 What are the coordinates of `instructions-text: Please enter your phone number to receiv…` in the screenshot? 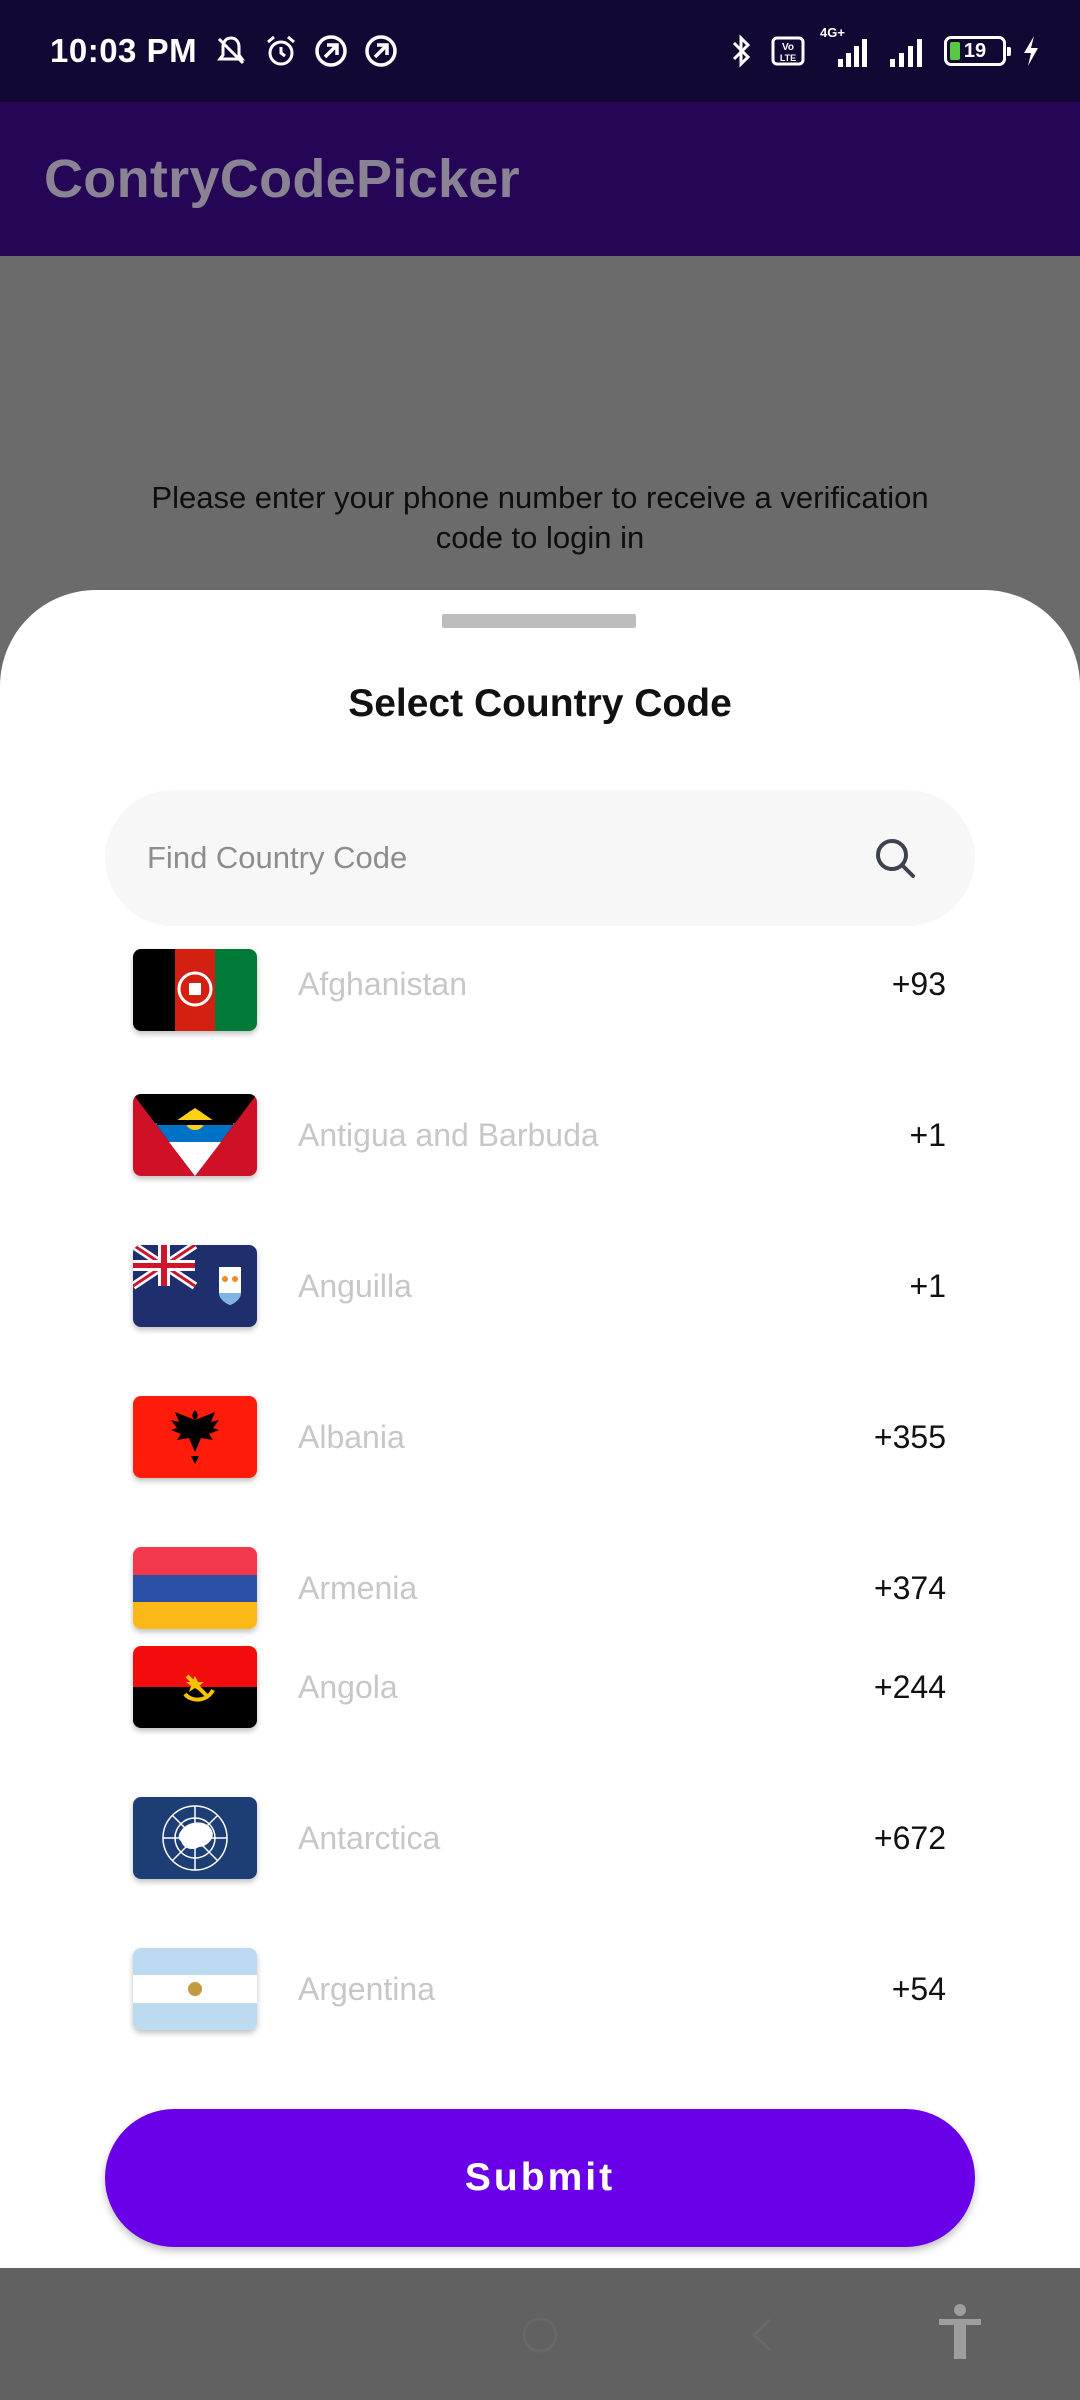 It's located at (540, 517).